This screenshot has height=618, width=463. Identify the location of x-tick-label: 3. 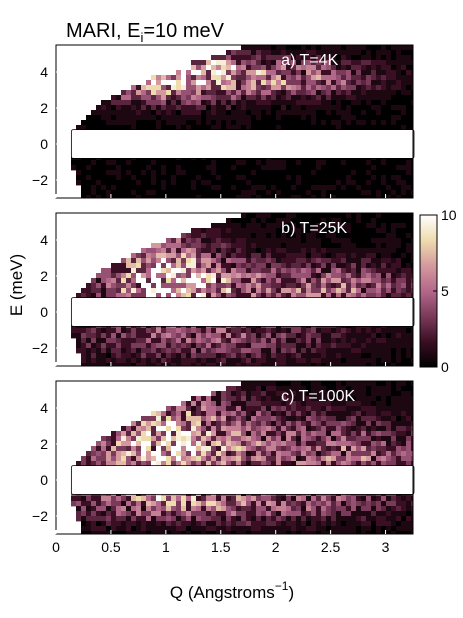
(386, 547).